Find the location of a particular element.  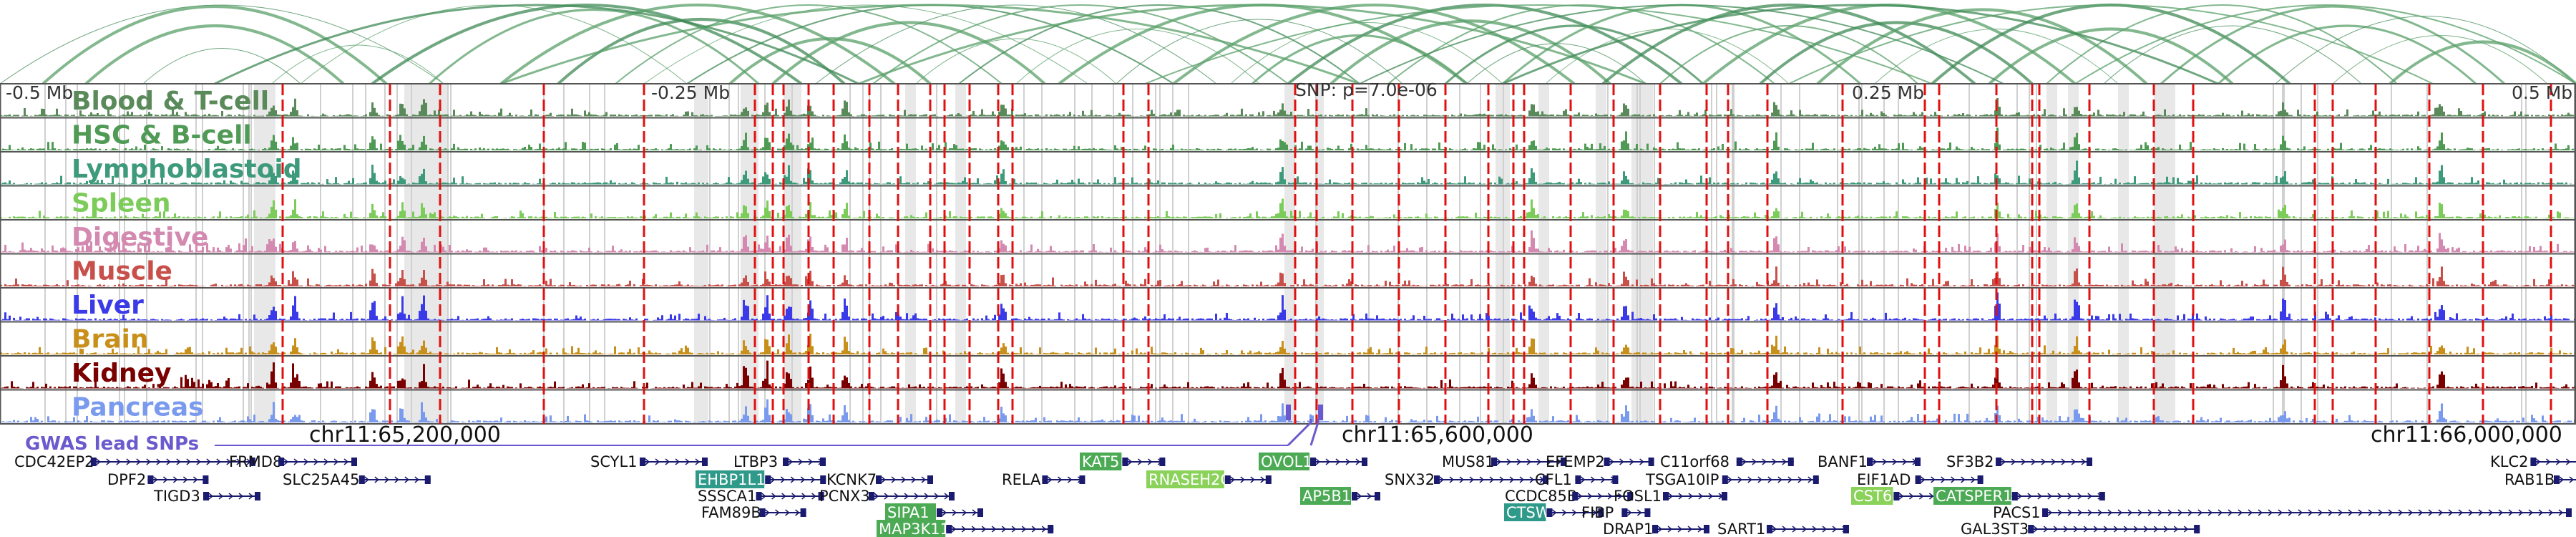

gene-label: SART1 is located at coordinates (1741, 529).